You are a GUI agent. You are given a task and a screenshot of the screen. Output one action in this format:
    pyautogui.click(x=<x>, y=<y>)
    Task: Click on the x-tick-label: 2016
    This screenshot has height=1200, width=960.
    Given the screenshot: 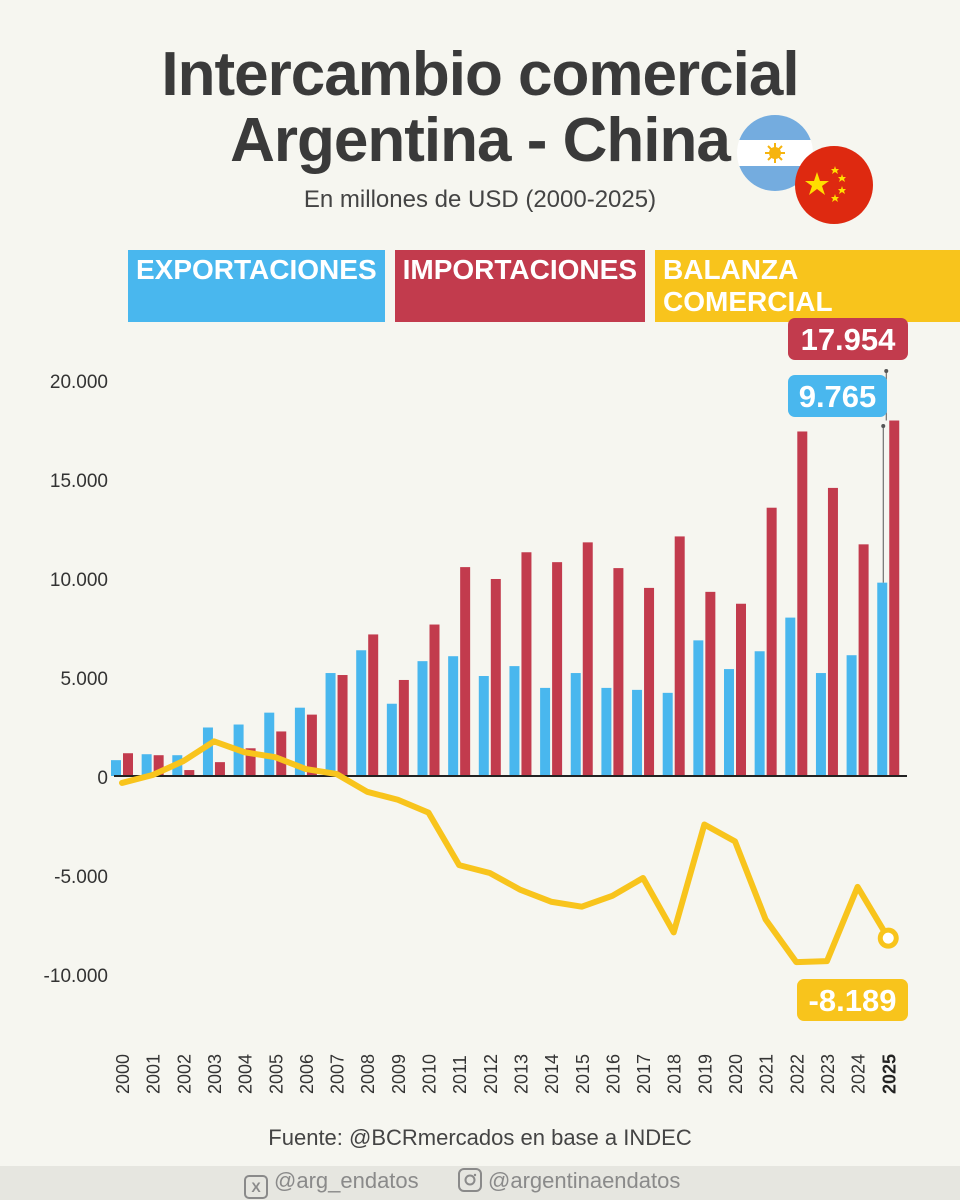 What is the action you would take?
    pyautogui.click(x=613, y=1074)
    